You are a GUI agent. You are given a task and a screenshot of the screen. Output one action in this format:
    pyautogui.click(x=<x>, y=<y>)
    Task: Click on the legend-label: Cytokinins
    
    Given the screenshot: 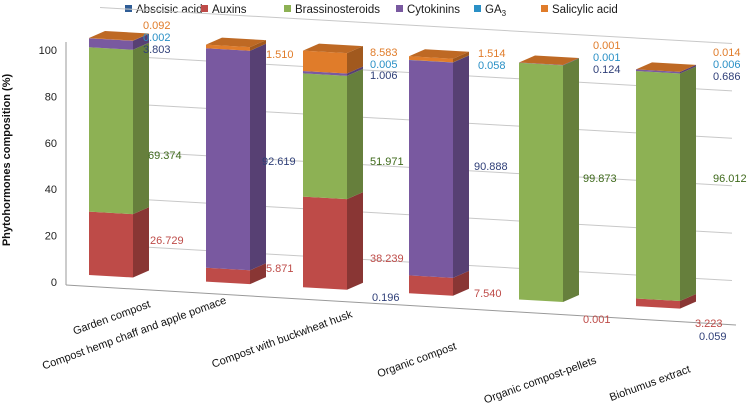 What is the action you would take?
    pyautogui.click(x=433, y=10)
    